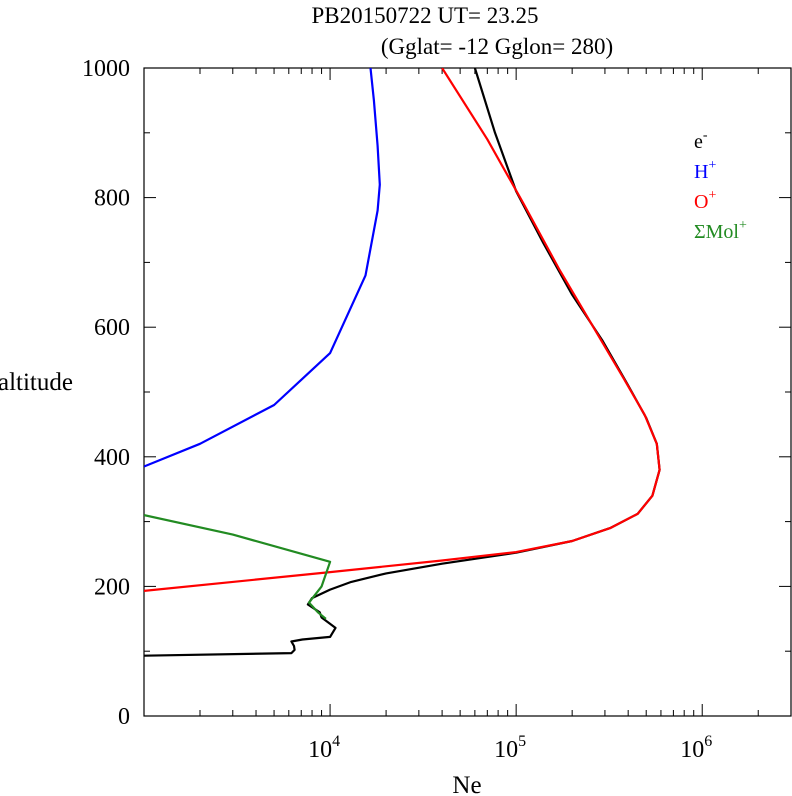 The width and height of the screenshot is (792, 796). What do you see at coordinates (497, 46) in the screenshot?
I see `chart-subtitle: (Gglat= -12 Gglon= 280)` at bounding box center [497, 46].